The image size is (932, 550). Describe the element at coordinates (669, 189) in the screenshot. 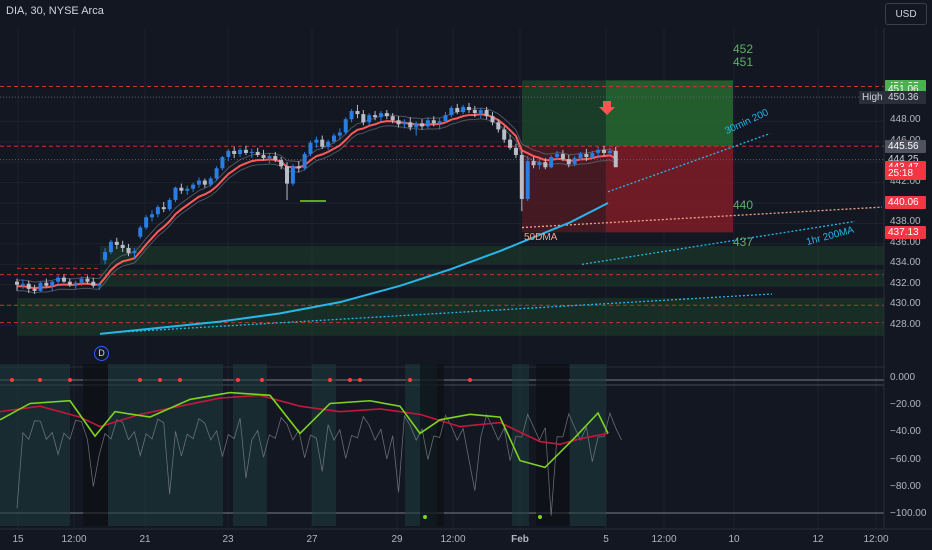

I see `loss-zone-extended` at that location.